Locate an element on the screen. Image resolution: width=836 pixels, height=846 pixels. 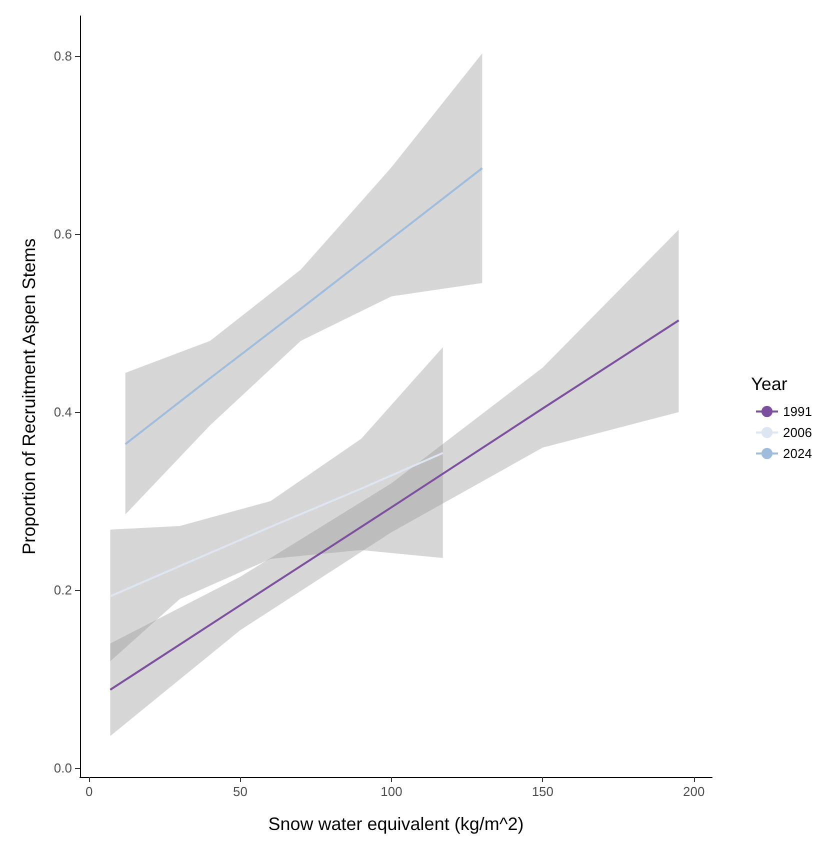
x-tick-label: 150 is located at coordinates (543, 791).